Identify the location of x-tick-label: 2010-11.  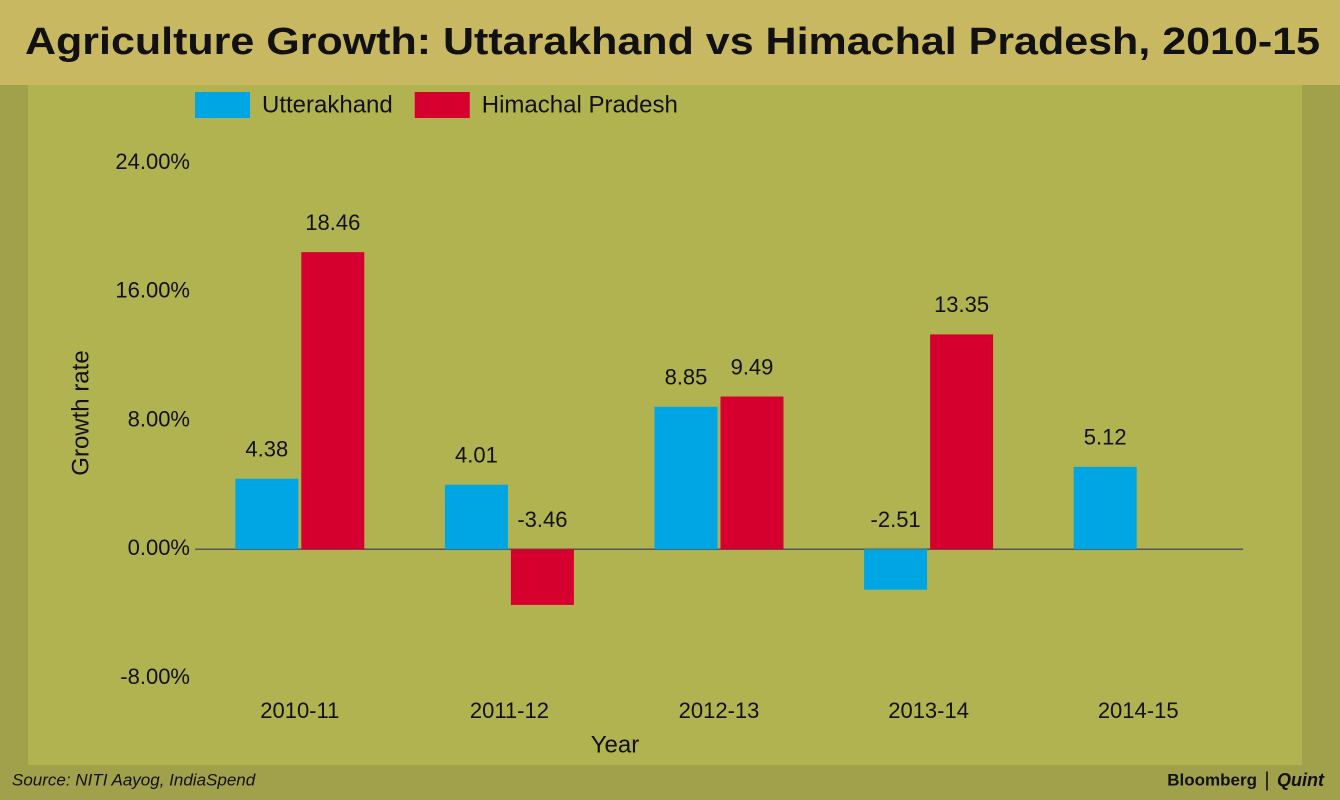
(299, 710).